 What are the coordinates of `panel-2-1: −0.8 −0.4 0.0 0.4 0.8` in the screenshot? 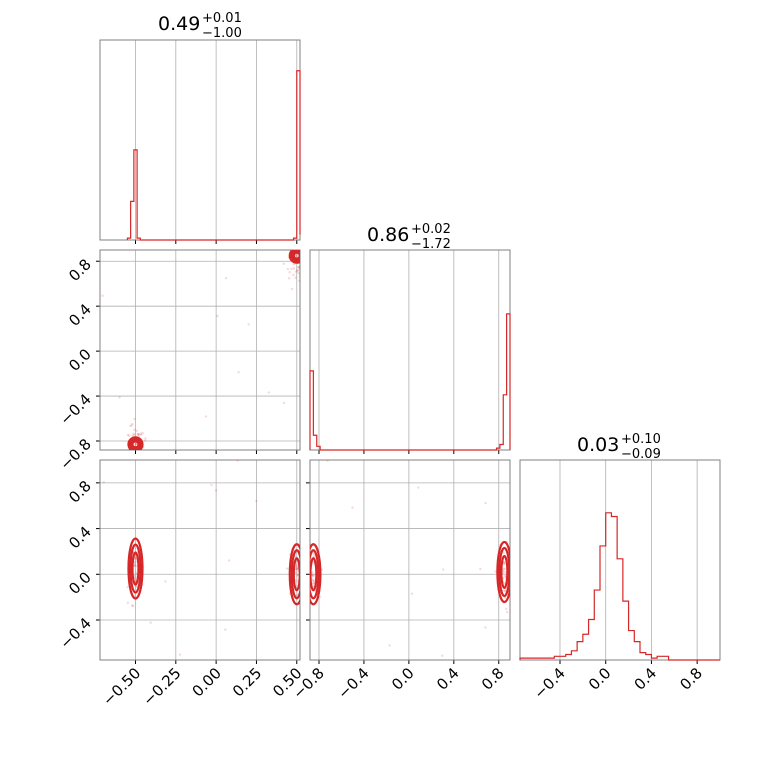 It's located at (401, 581).